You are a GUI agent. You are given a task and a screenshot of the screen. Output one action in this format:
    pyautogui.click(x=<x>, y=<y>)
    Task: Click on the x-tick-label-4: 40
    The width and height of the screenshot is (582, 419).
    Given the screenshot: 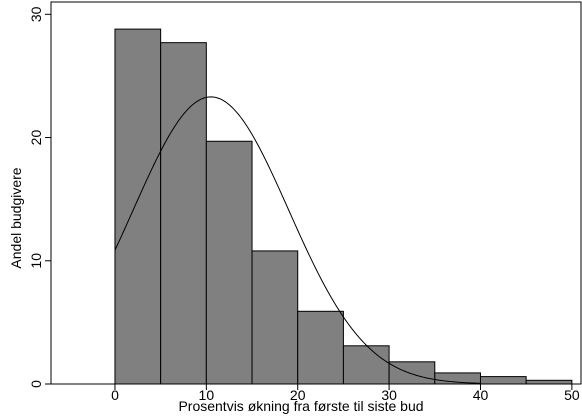 What is the action you would take?
    pyautogui.click(x=481, y=395)
    